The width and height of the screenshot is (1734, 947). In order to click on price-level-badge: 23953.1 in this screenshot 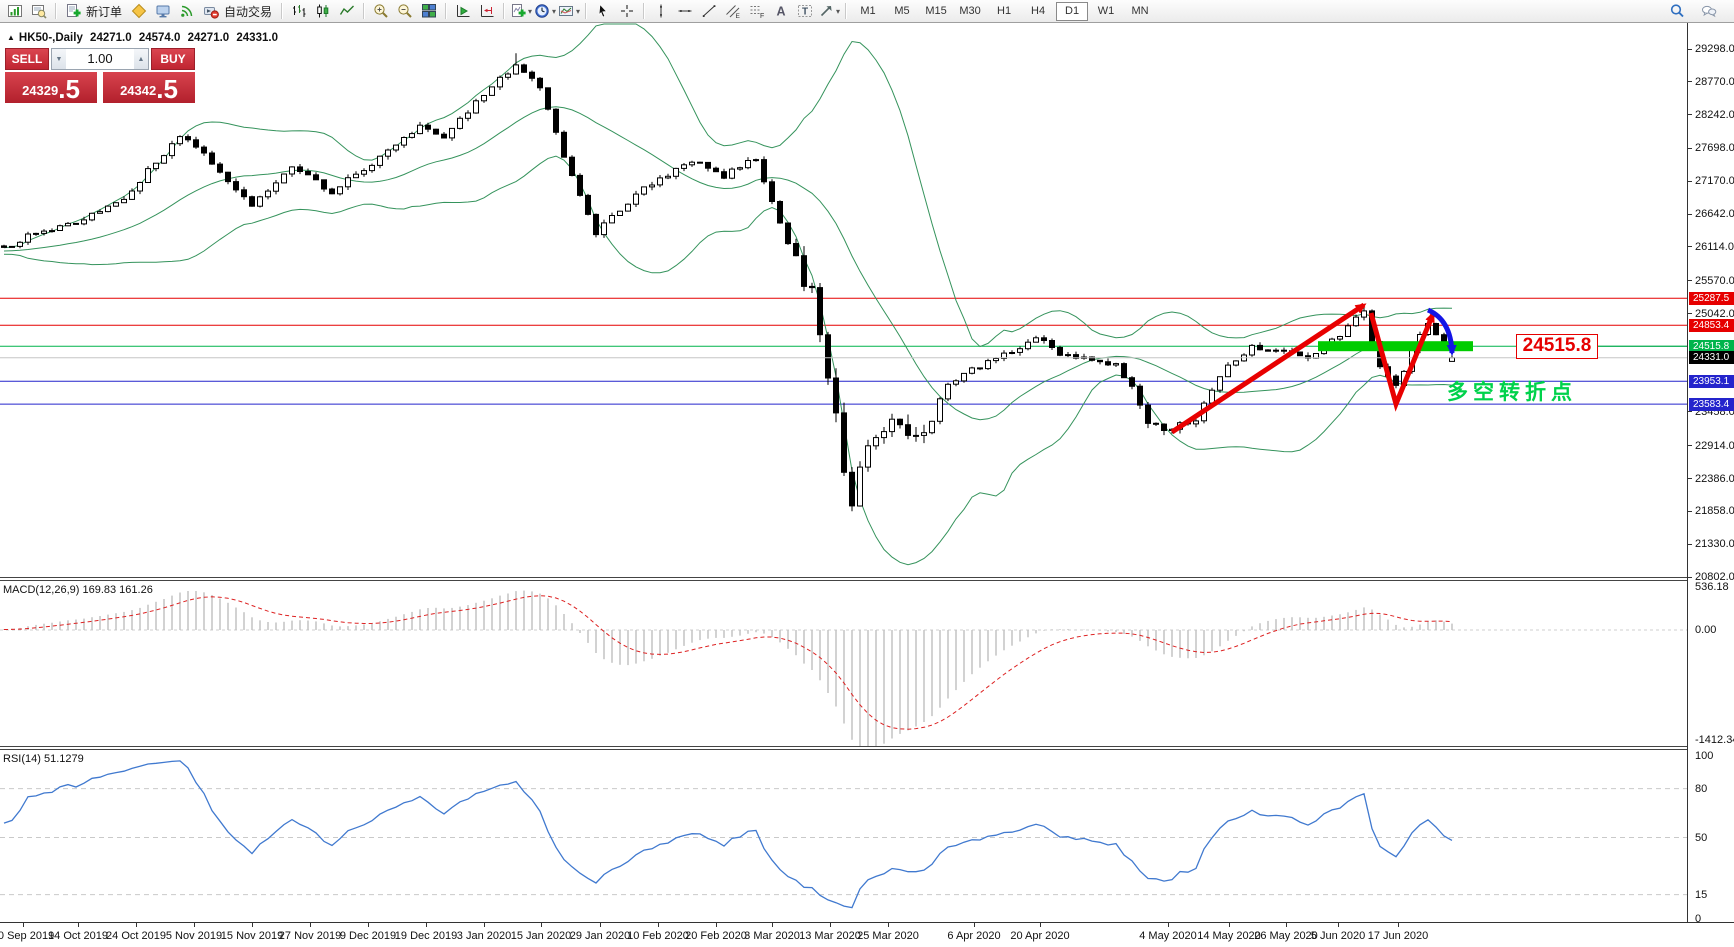, I will do `click(1711, 381)`.